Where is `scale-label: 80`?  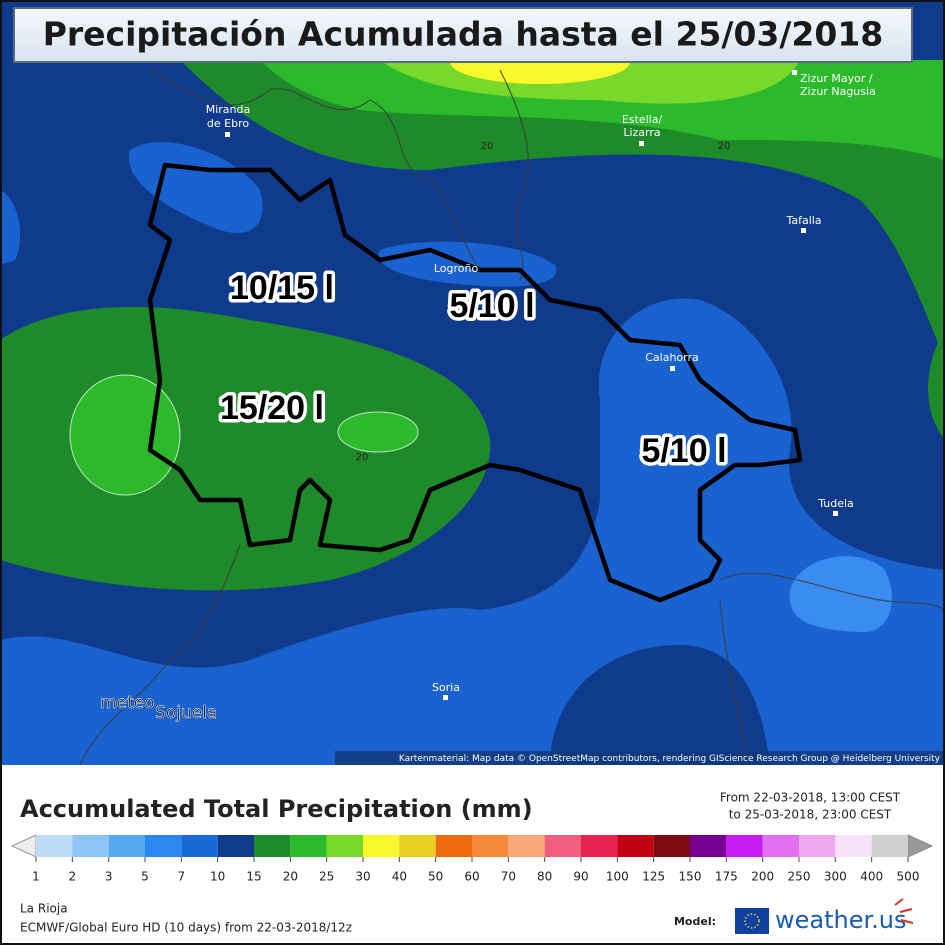
scale-label: 80 is located at coordinates (544, 877).